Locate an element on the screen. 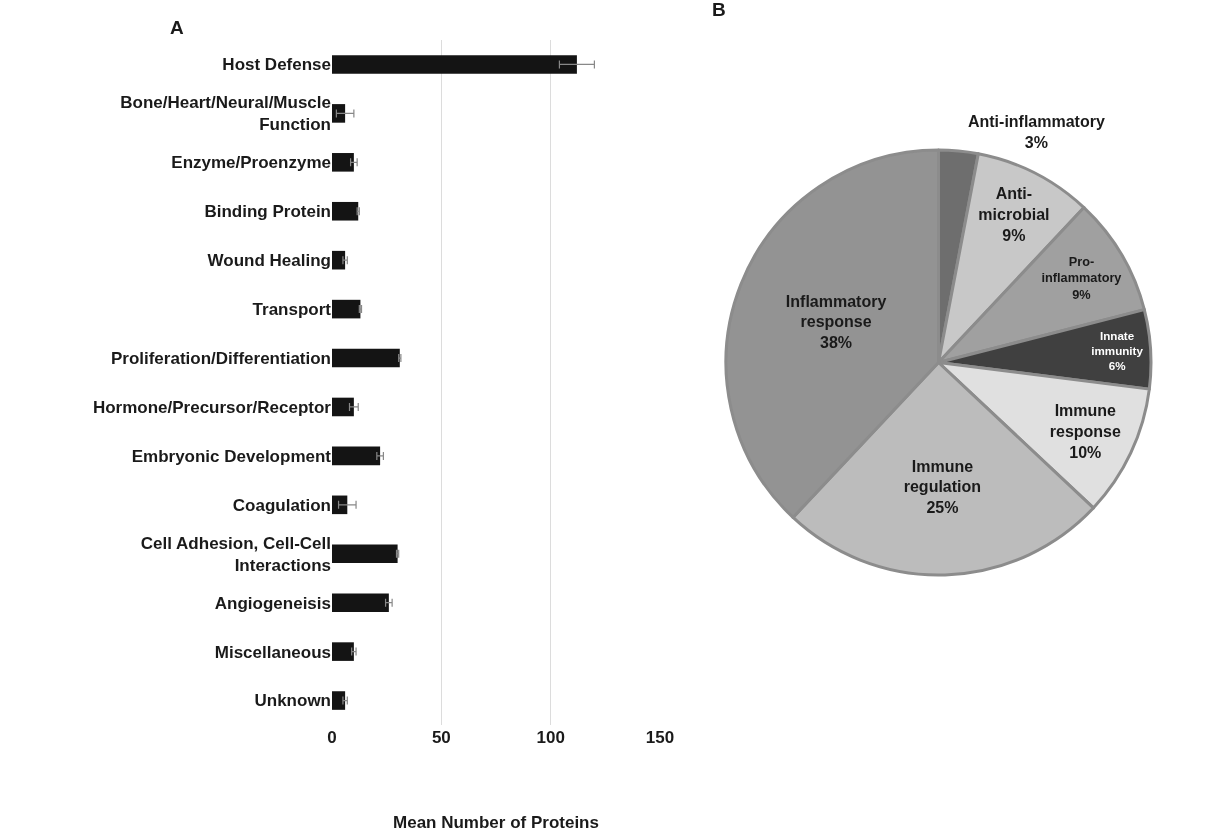  slice-label: Pro-inflammatory is located at coordinates (1082, 269).